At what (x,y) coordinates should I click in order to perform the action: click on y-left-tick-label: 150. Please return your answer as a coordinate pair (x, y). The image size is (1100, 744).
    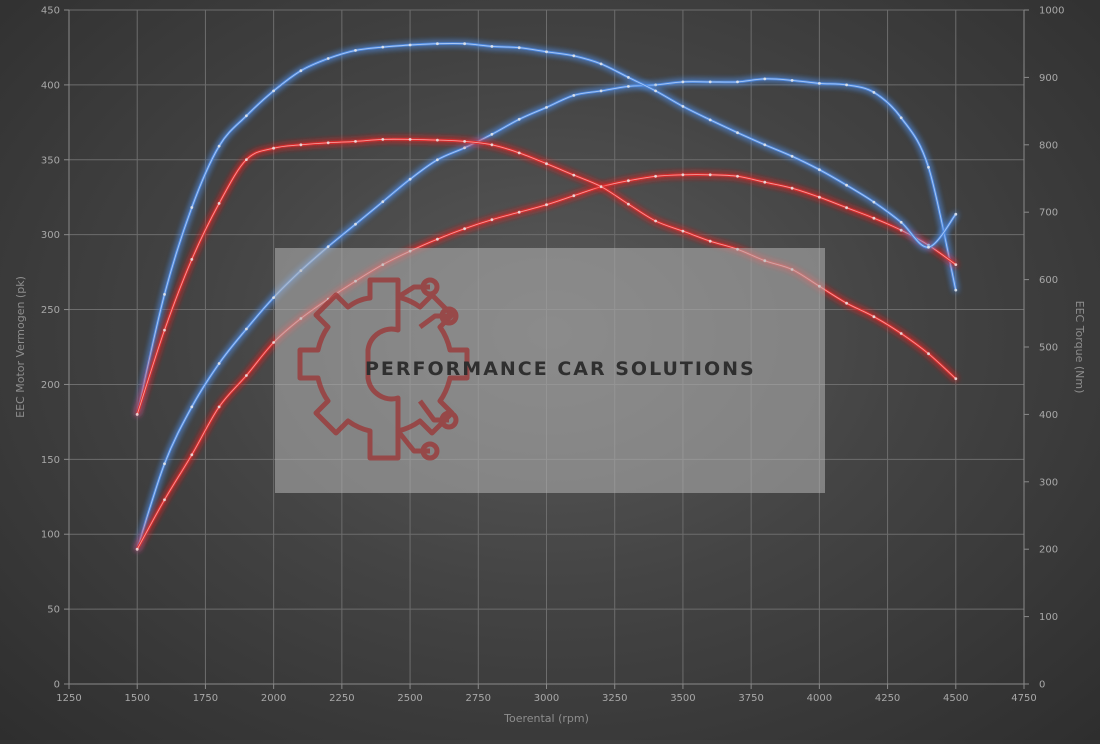
    Looking at the image, I should click on (50, 460).